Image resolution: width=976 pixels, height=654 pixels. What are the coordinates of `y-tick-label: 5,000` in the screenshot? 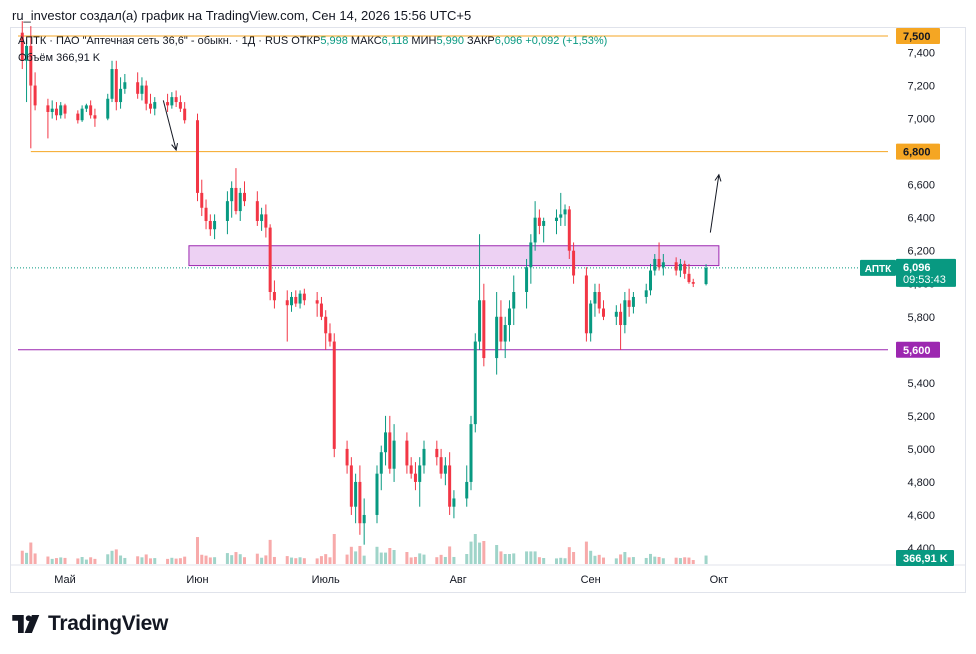 It's located at (921, 450).